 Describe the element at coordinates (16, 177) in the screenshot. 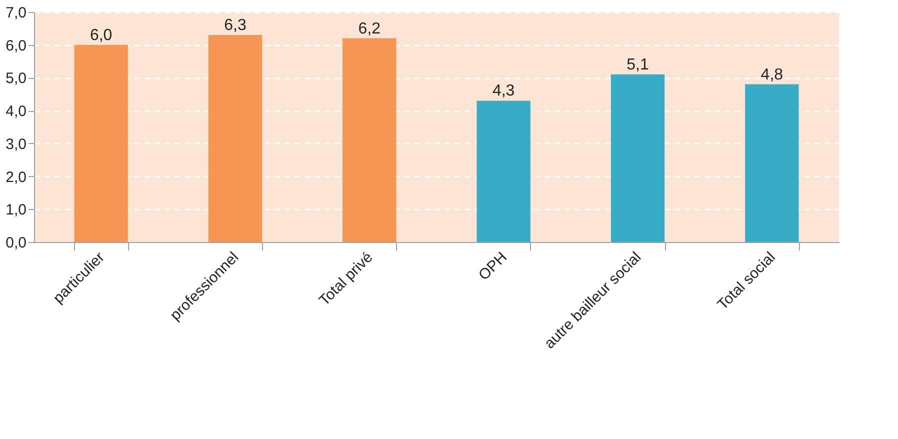

I see `y-tick-label: 2,0` at that location.